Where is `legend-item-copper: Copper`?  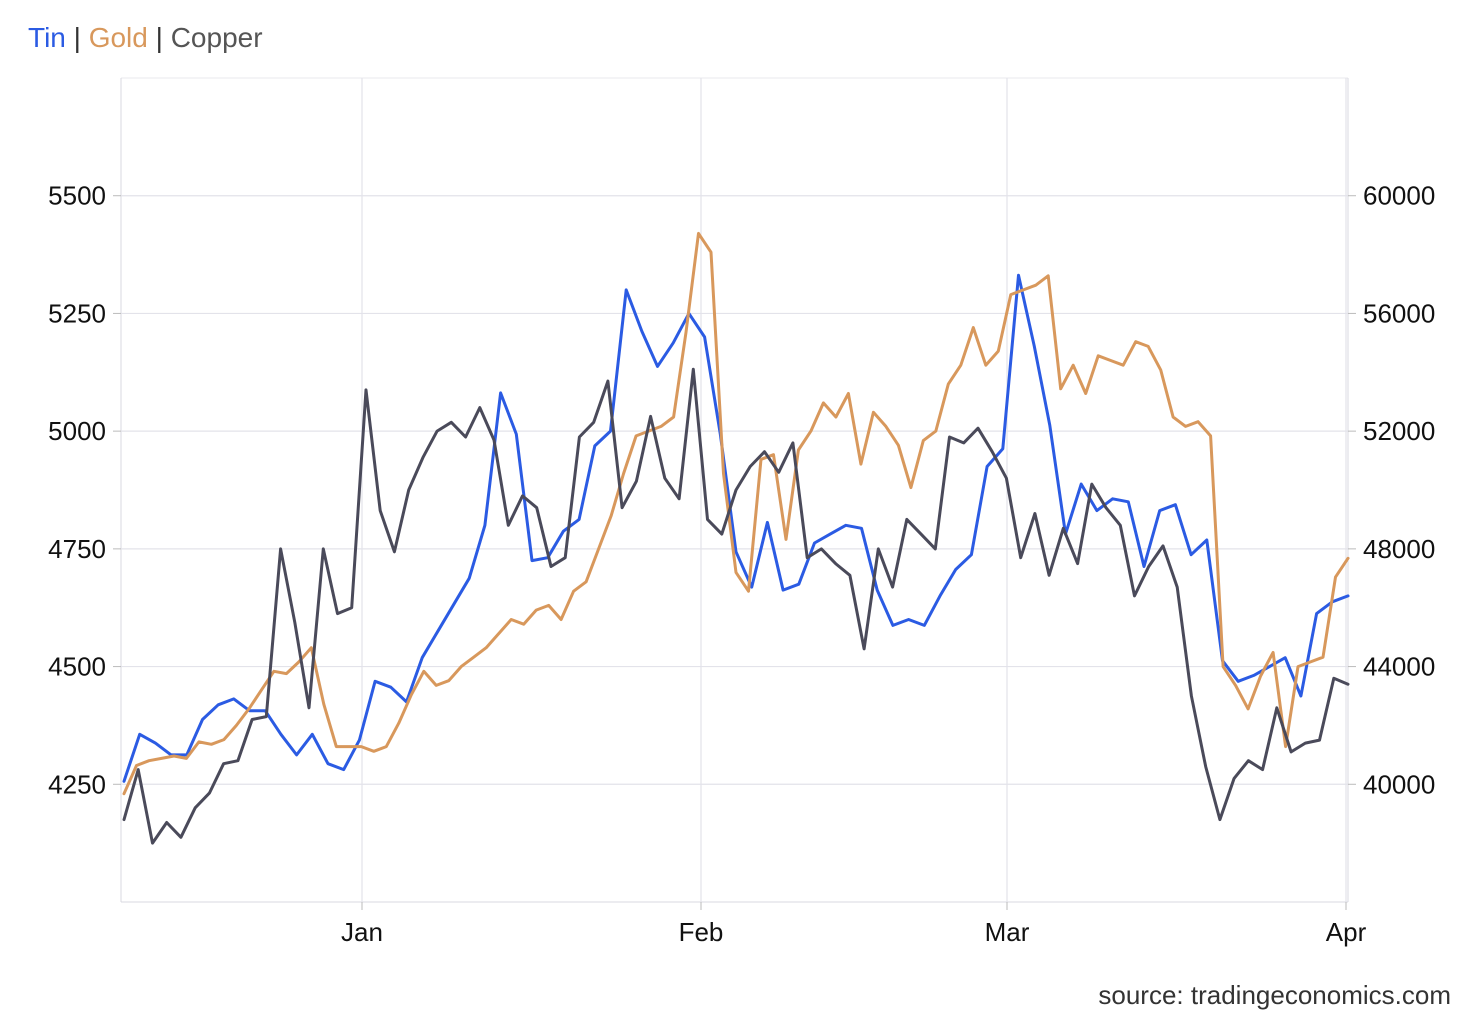 legend-item-copper: Copper is located at coordinates (216, 37).